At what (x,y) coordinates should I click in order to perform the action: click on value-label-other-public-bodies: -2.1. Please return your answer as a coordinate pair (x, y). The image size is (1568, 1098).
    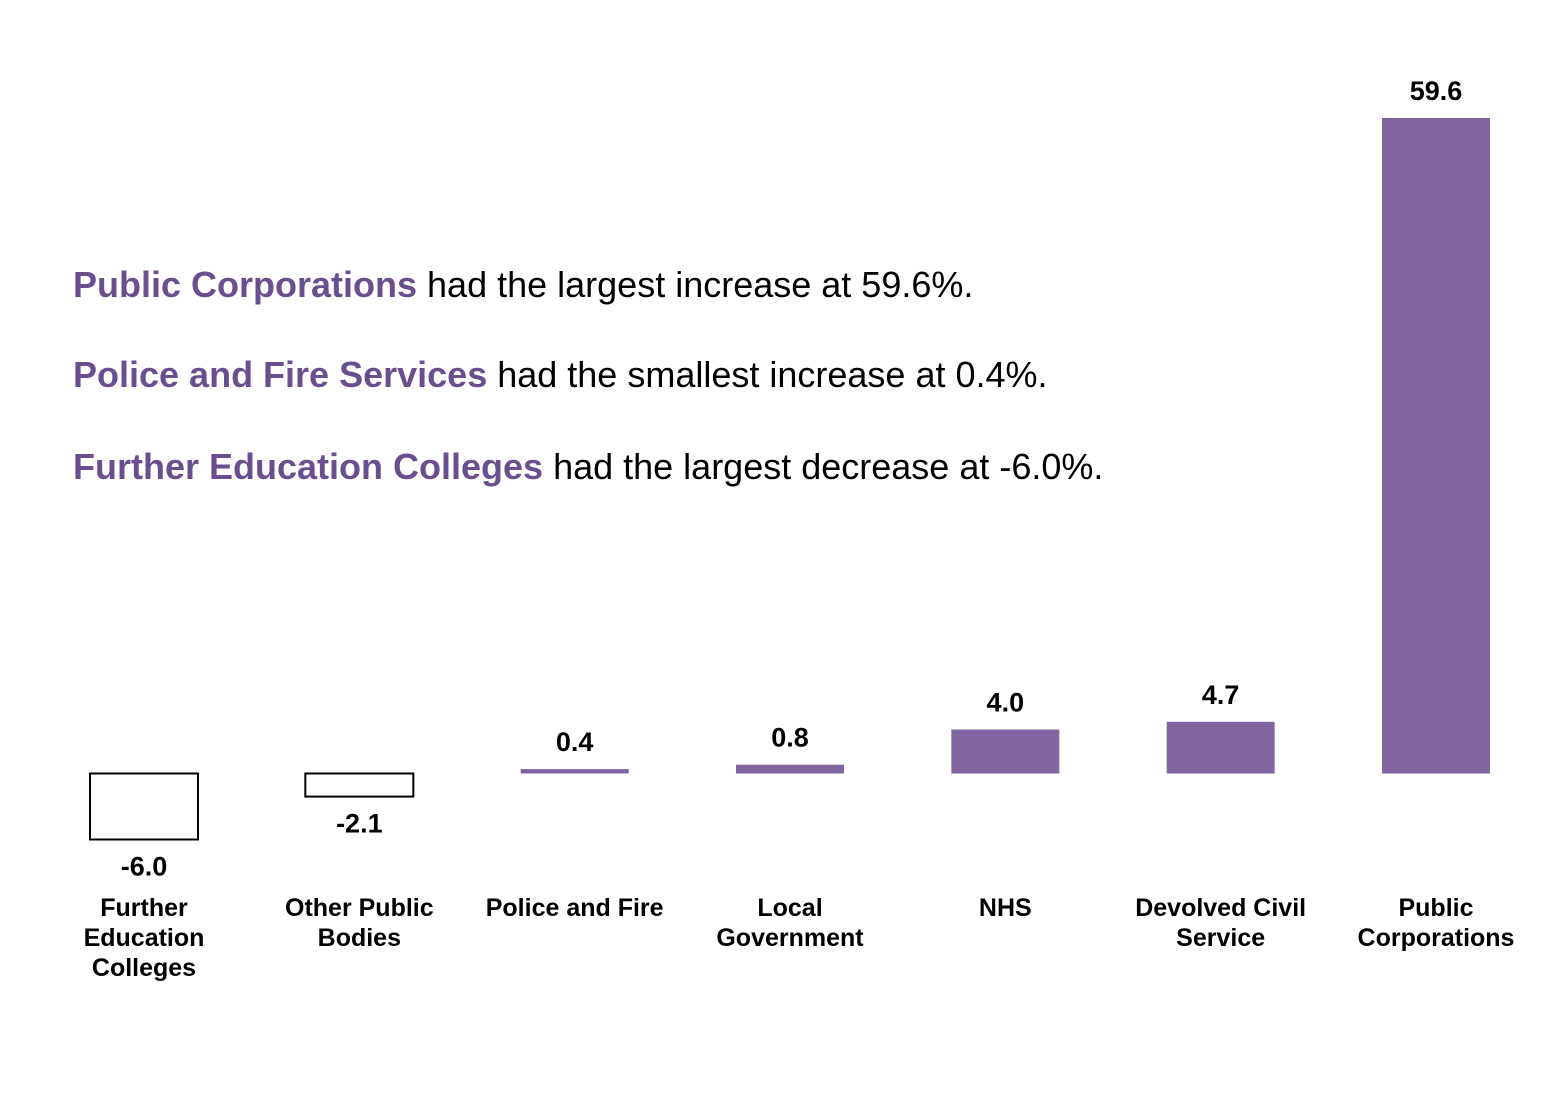
    Looking at the image, I should click on (359, 824).